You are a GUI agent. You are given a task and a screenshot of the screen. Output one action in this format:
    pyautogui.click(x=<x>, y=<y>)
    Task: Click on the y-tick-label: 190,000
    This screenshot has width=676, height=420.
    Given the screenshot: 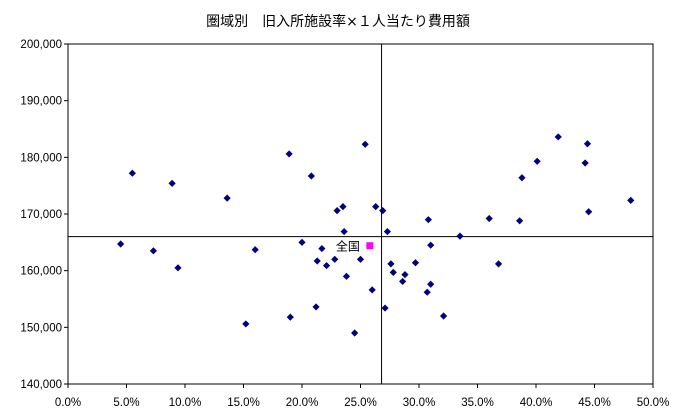 What is the action you would take?
    pyautogui.click(x=41, y=102)
    